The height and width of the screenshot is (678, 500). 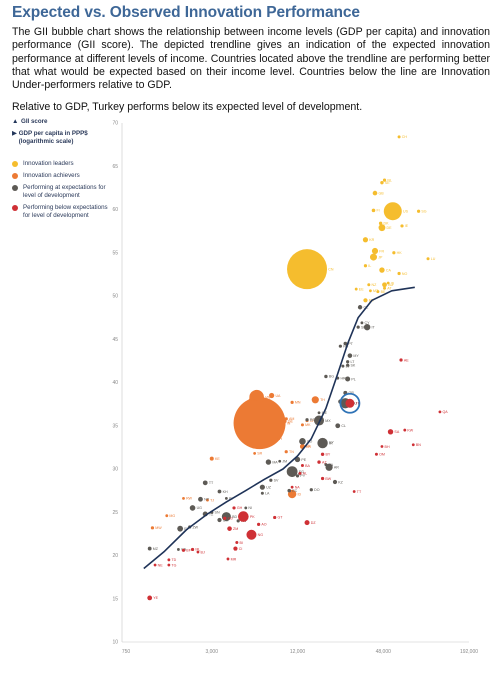 I want to click on bubble-label: TH, so click(x=322, y=400).